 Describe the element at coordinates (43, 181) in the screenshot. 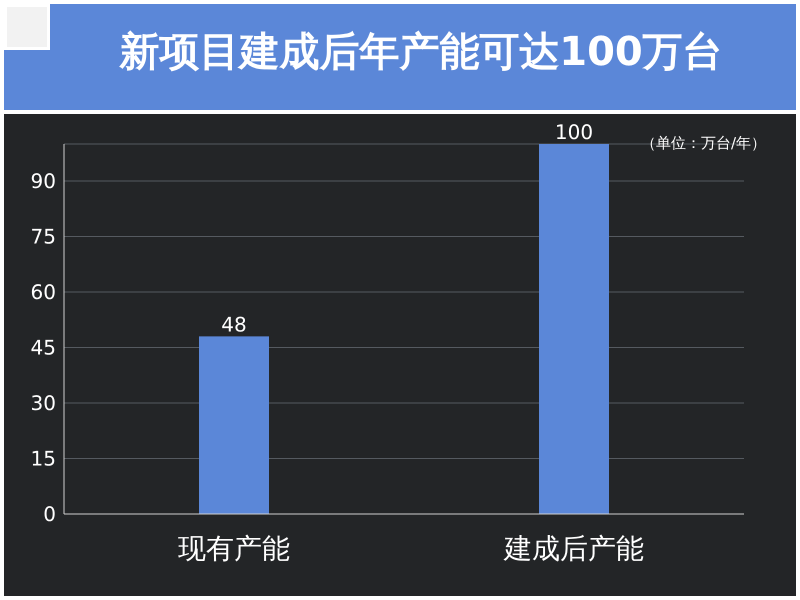

I see `y-tick-label: 90` at that location.